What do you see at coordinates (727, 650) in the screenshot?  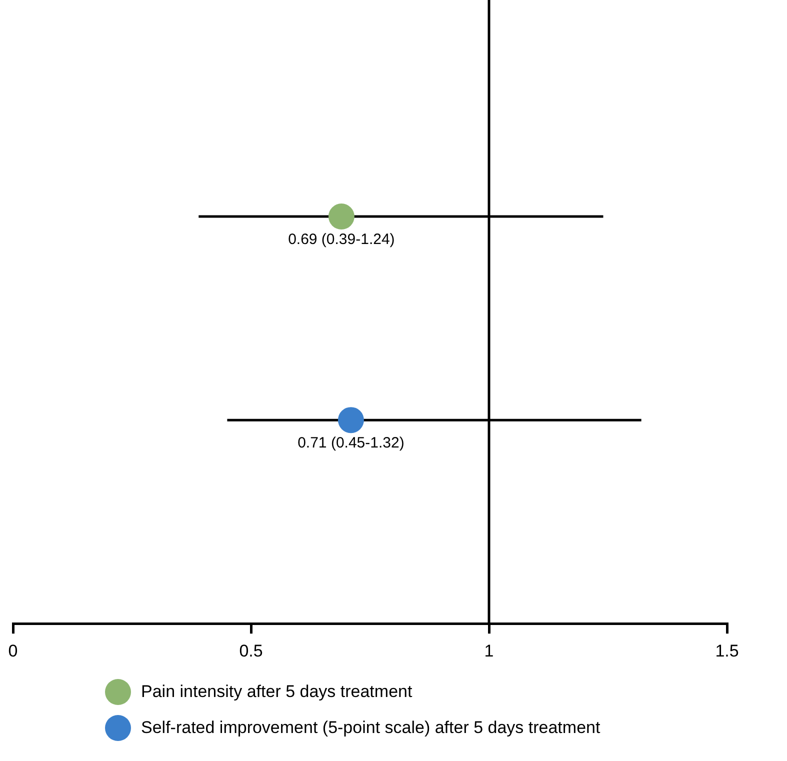 I see `x-tick-label: 1.5` at bounding box center [727, 650].